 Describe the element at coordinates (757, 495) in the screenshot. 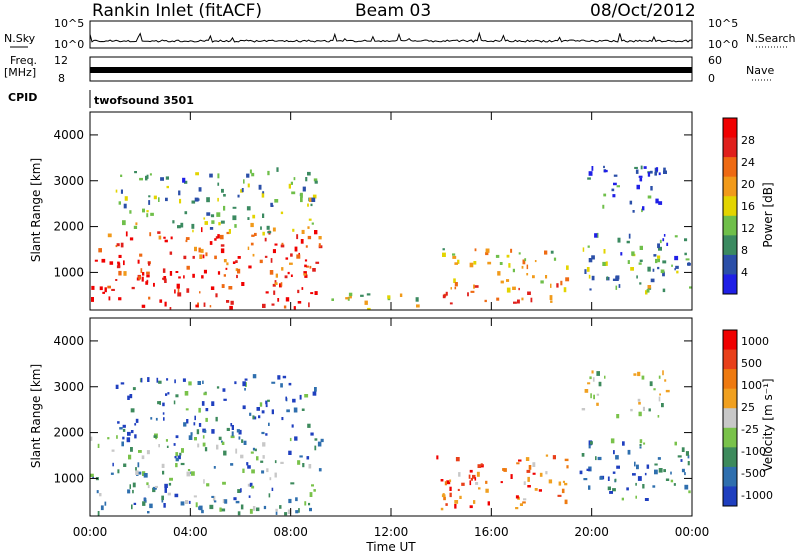

I see `colorbar-tick-label: -1000` at that location.